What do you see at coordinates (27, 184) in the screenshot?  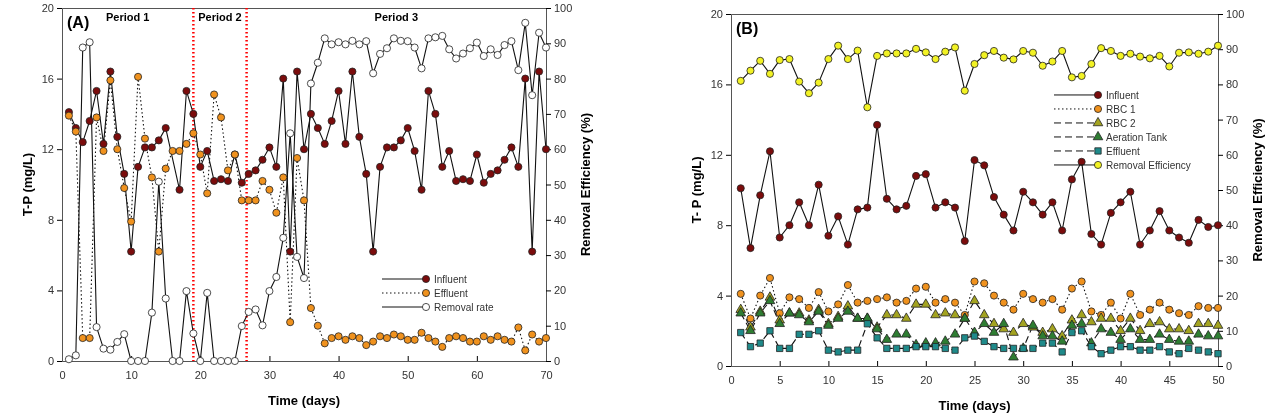 I see `y-axis-title: T-P (mg/L)` at bounding box center [27, 184].